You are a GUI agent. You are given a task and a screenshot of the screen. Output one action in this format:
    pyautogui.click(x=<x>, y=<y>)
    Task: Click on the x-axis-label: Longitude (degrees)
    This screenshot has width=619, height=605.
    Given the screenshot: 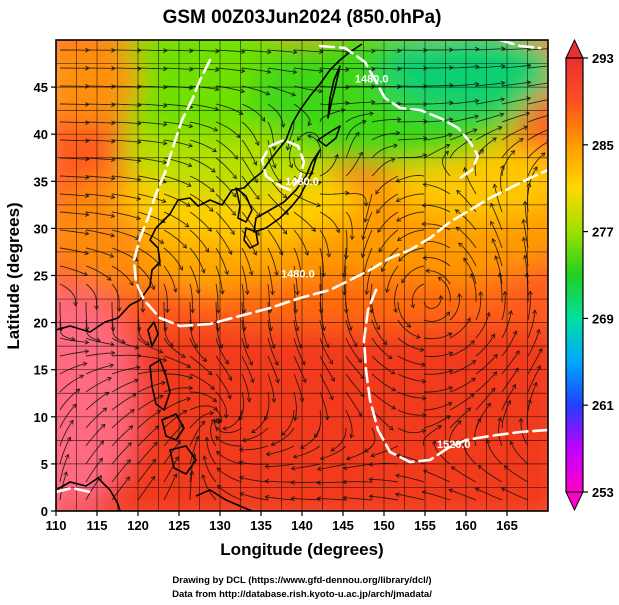 What is the action you would take?
    pyautogui.click(x=301, y=549)
    